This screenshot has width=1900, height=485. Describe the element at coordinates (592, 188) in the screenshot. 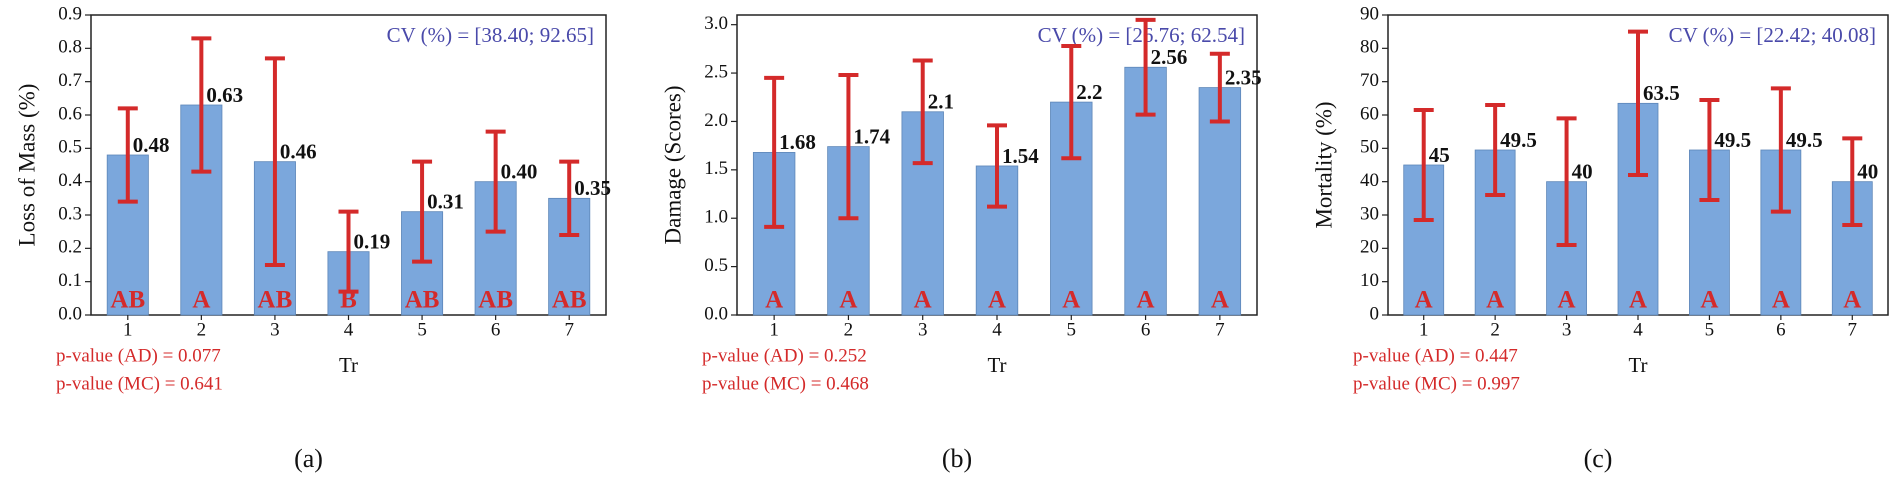

I see `value-label: 0.35` at that location.